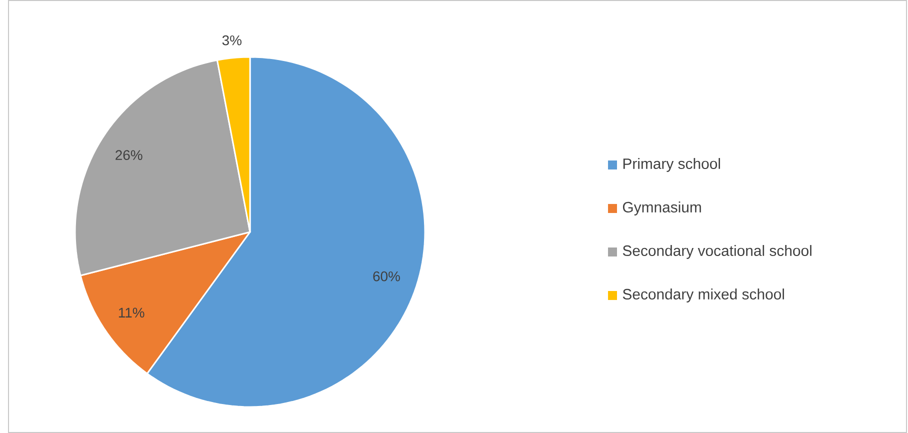 The width and height of the screenshot is (908, 433). What do you see at coordinates (661, 209) in the screenshot?
I see `legend-label: Gymnasium` at bounding box center [661, 209].